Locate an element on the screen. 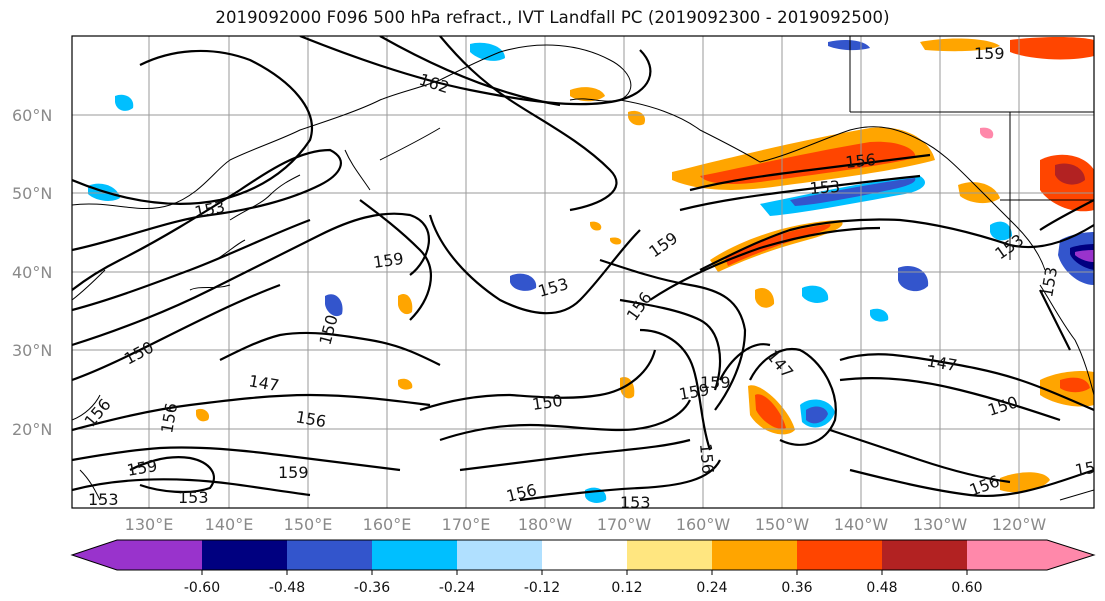  colorbar-tick-label: -0.24 is located at coordinates (457, 588).